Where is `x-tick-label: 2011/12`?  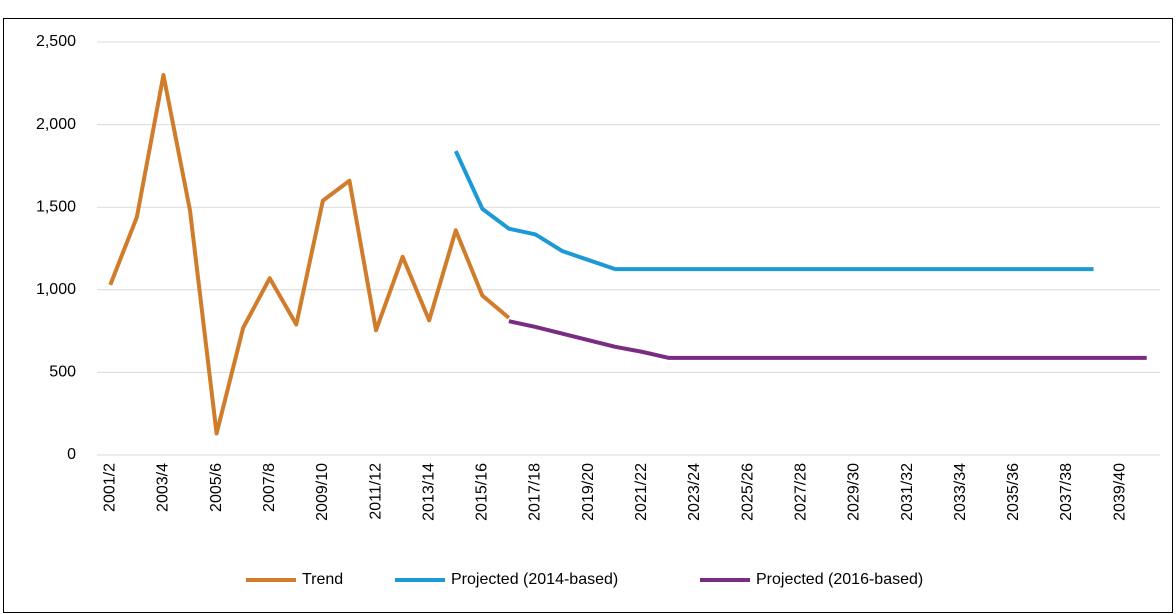
x-tick-label: 2011/12 is located at coordinates (375, 491).